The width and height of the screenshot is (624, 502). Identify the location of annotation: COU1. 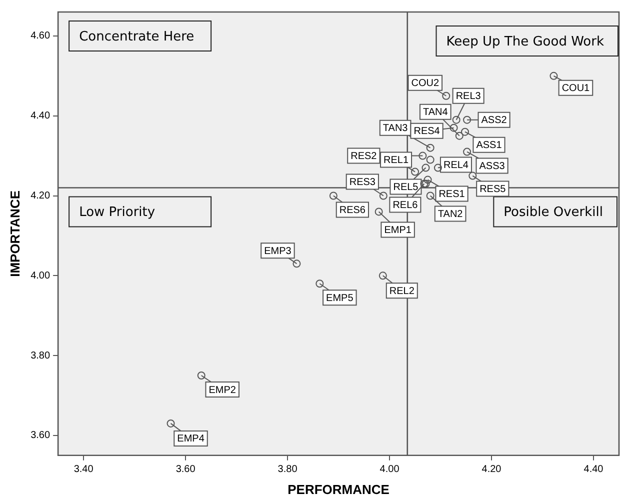
(576, 88).